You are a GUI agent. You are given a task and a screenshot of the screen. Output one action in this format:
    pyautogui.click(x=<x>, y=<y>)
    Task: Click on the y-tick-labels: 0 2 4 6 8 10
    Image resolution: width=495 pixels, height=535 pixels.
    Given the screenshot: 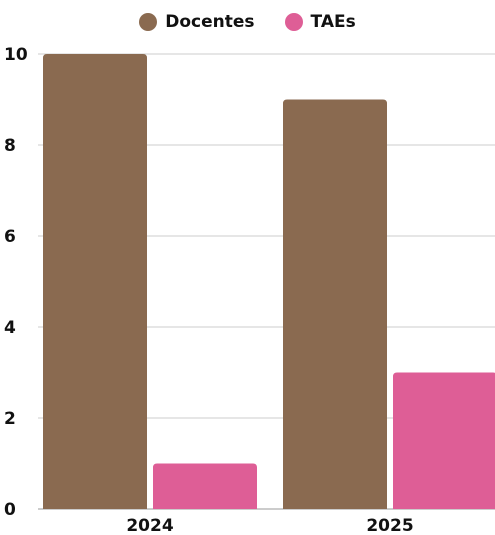 What is the action you would take?
    pyautogui.click(x=16, y=282)
    